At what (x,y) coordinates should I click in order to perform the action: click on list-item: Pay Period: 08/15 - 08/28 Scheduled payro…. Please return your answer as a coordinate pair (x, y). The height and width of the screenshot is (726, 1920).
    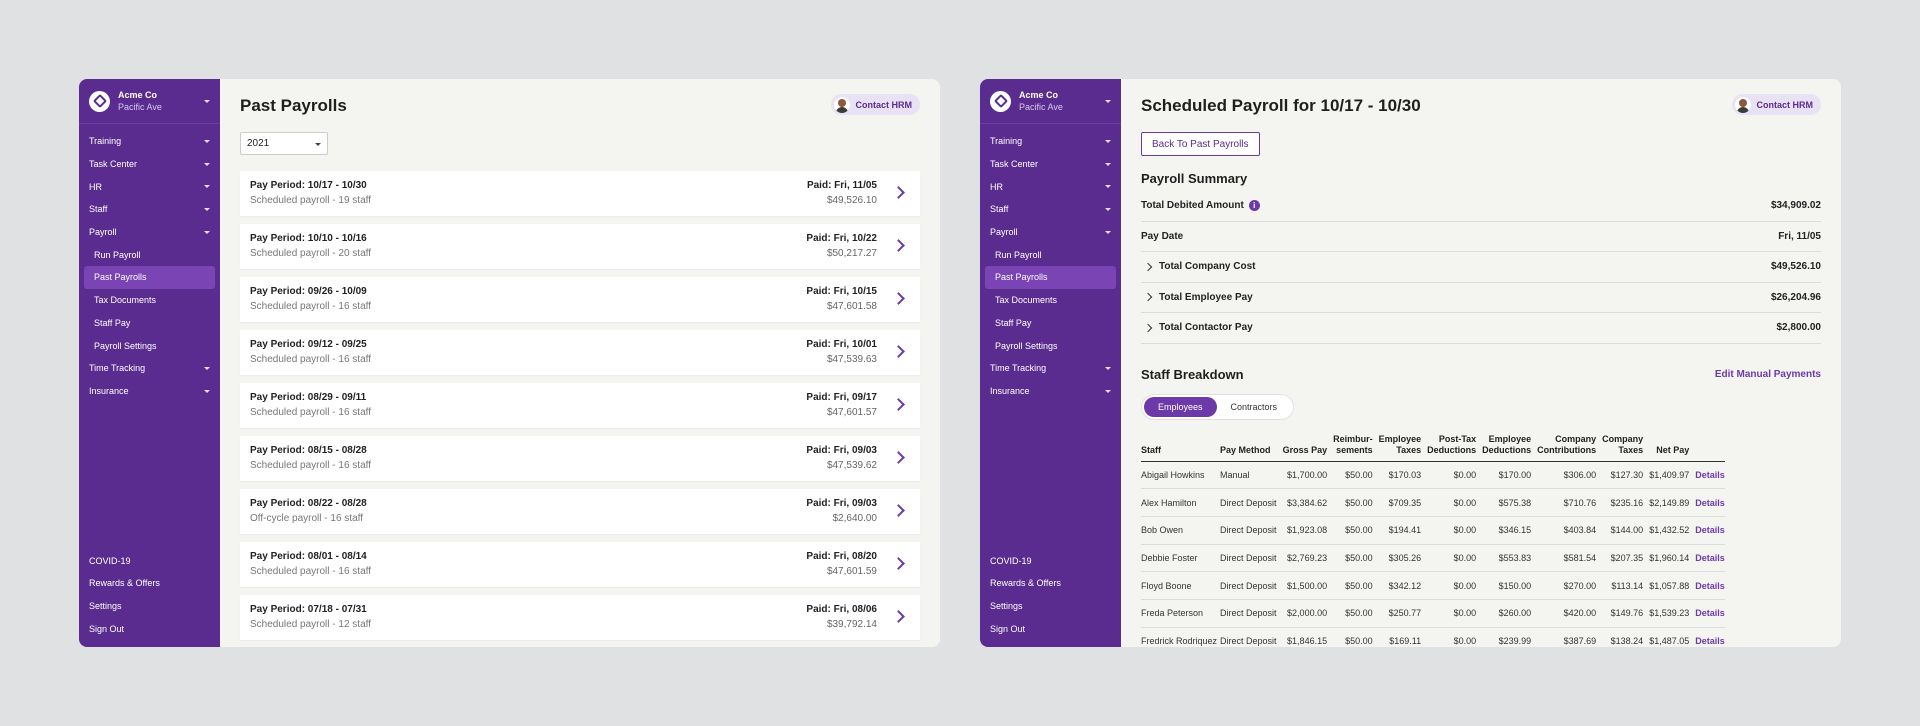
    Looking at the image, I should click on (580, 458).